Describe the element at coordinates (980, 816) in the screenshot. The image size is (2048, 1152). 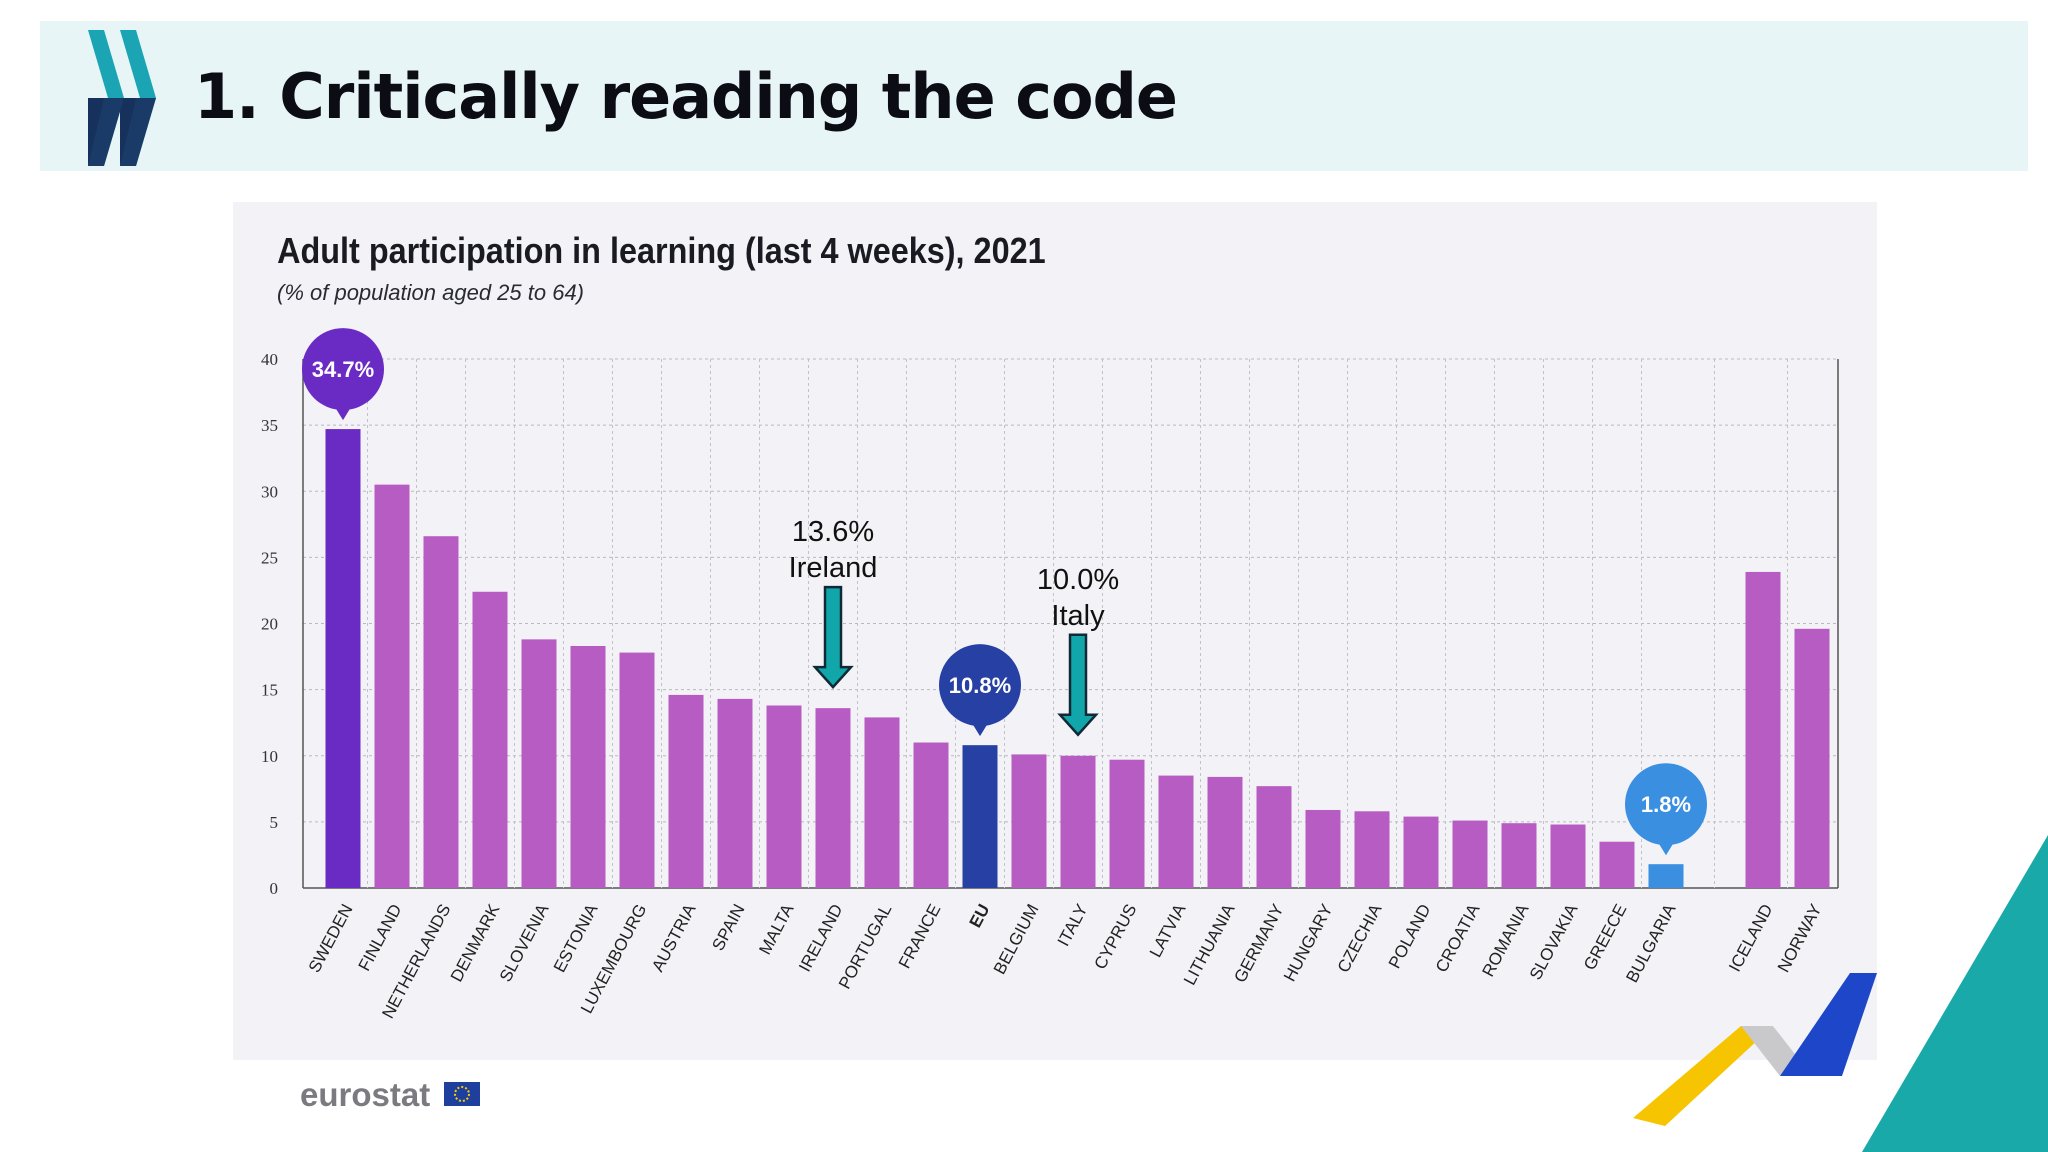
I see `bar-eu` at that location.